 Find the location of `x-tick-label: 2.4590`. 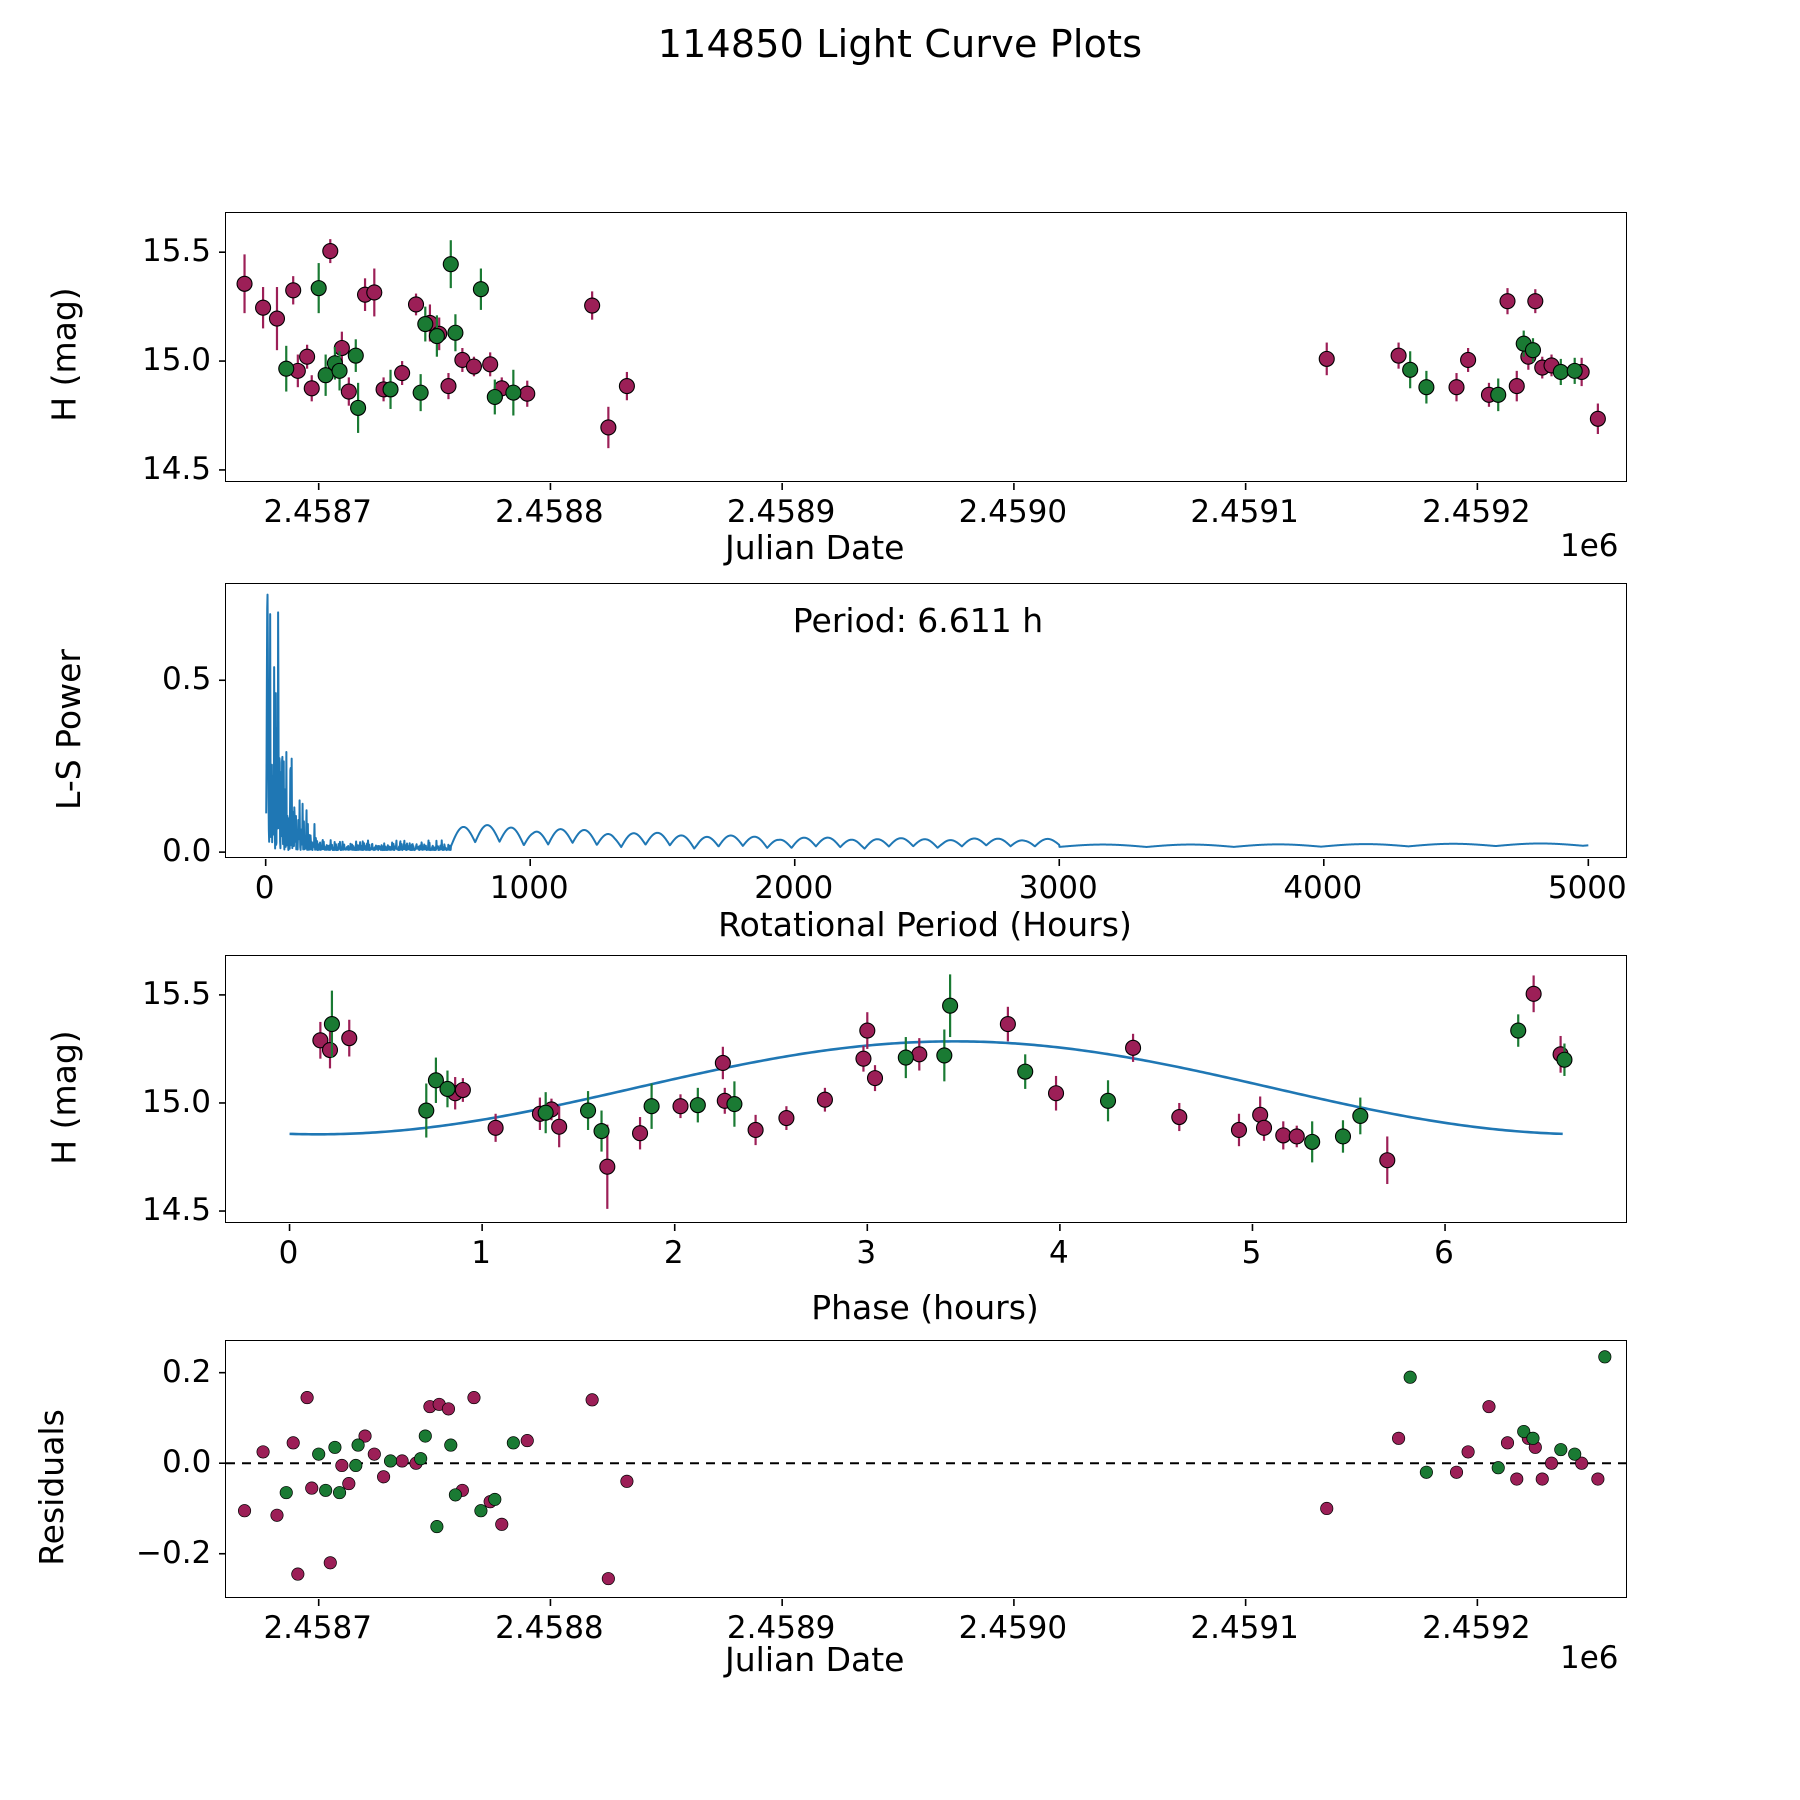

x-tick-label: 2.4590 is located at coordinates (1013, 1628).